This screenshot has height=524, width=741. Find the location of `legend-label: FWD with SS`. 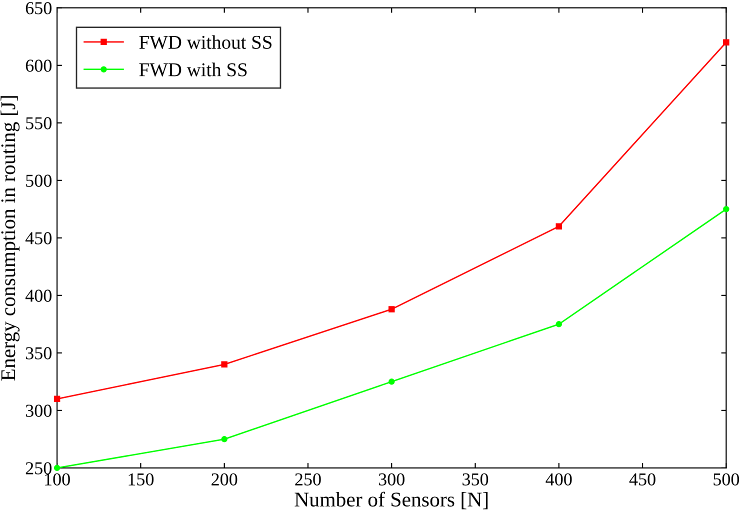

legend-label: FWD with SS is located at coordinates (193, 69).